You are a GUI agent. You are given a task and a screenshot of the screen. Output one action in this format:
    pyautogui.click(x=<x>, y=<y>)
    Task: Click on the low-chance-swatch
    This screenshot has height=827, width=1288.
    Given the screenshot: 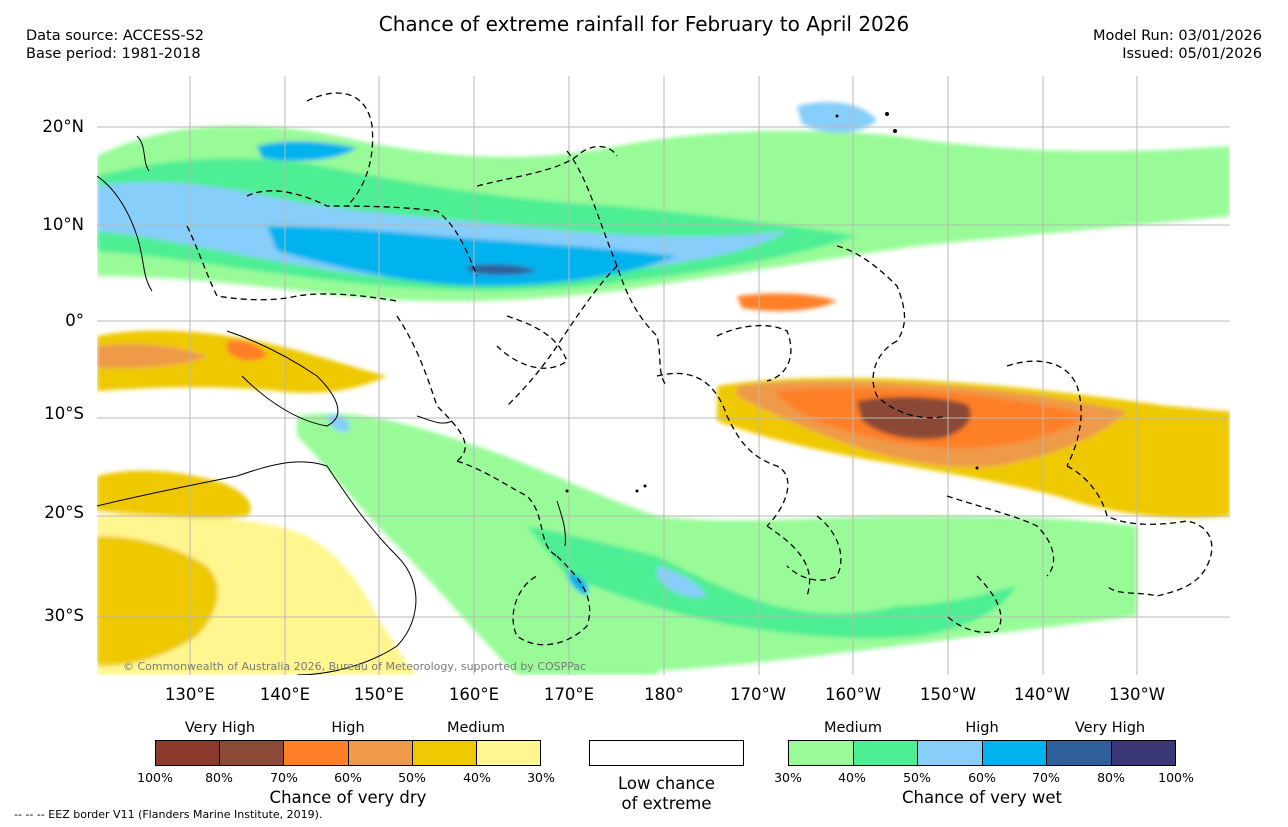 What is the action you would take?
    pyautogui.click(x=666, y=753)
    